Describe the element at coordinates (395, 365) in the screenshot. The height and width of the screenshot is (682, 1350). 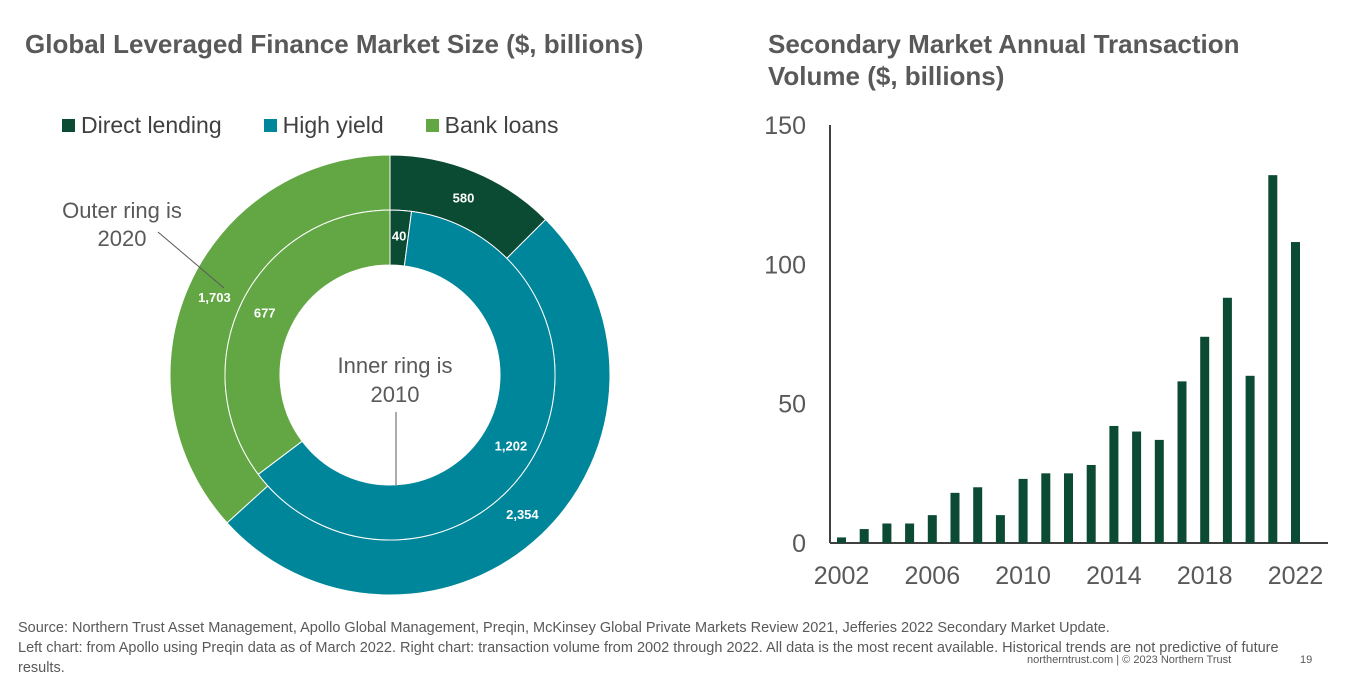
I see `inner-ring-annotation-line1: Inner ring is` at that location.